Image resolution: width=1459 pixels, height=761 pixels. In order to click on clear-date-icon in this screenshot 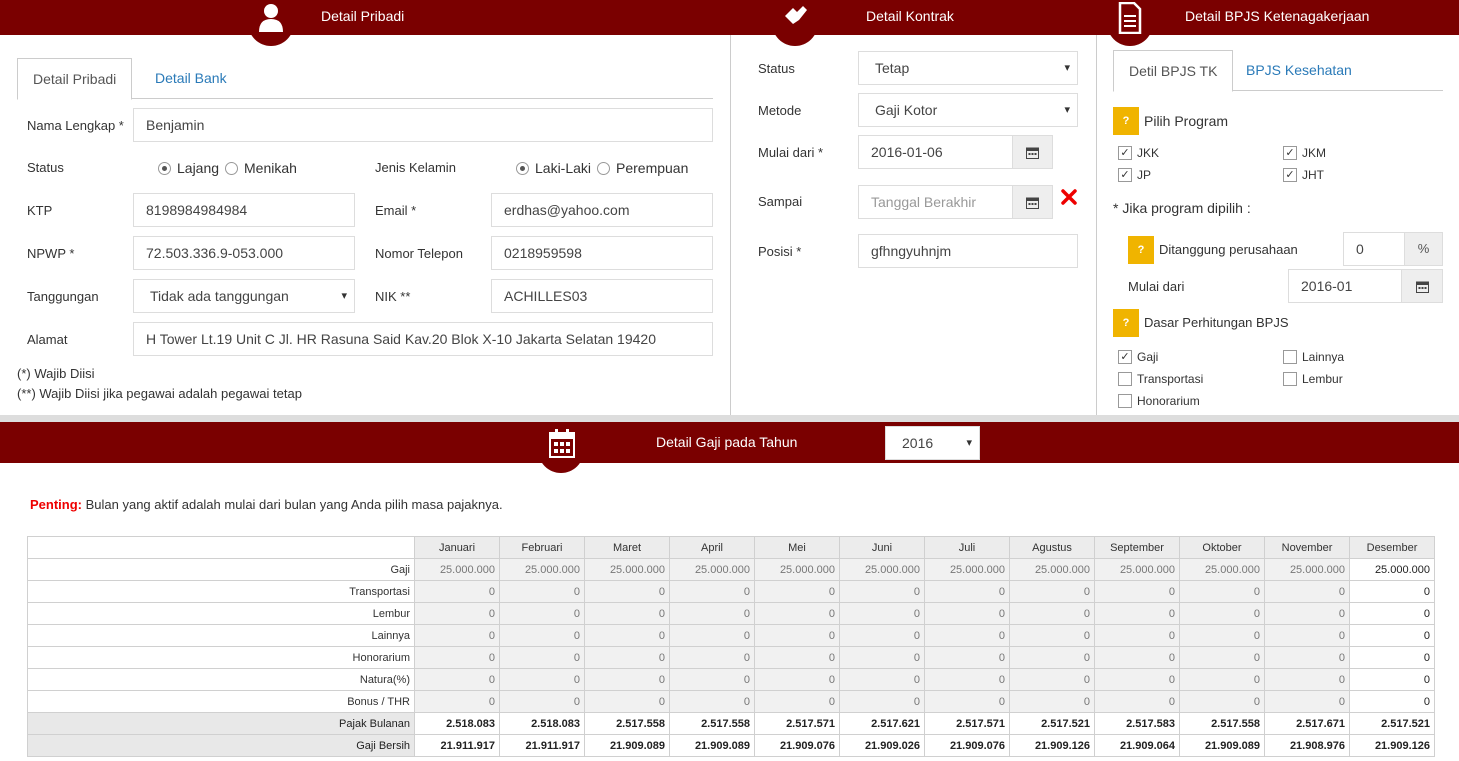, I will do `click(1069, 198)`.